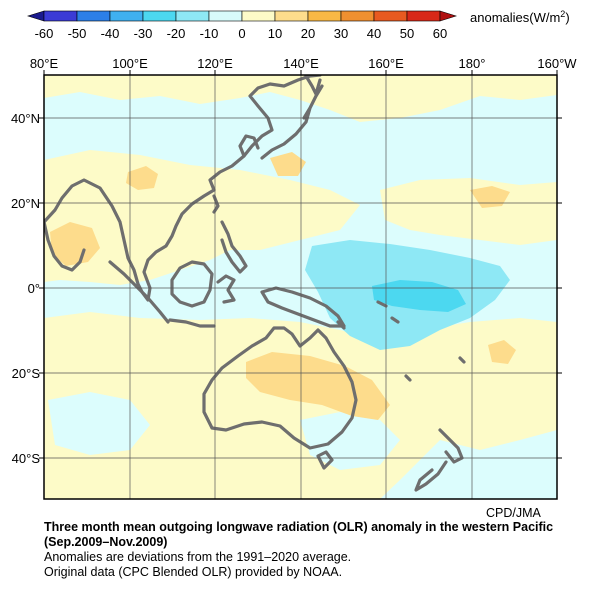 This screenshot has height=600, width=600. Describe the element at coordinates (77, 33) in the screenshot. I see `colorbar-tick-label: -50` at that location.